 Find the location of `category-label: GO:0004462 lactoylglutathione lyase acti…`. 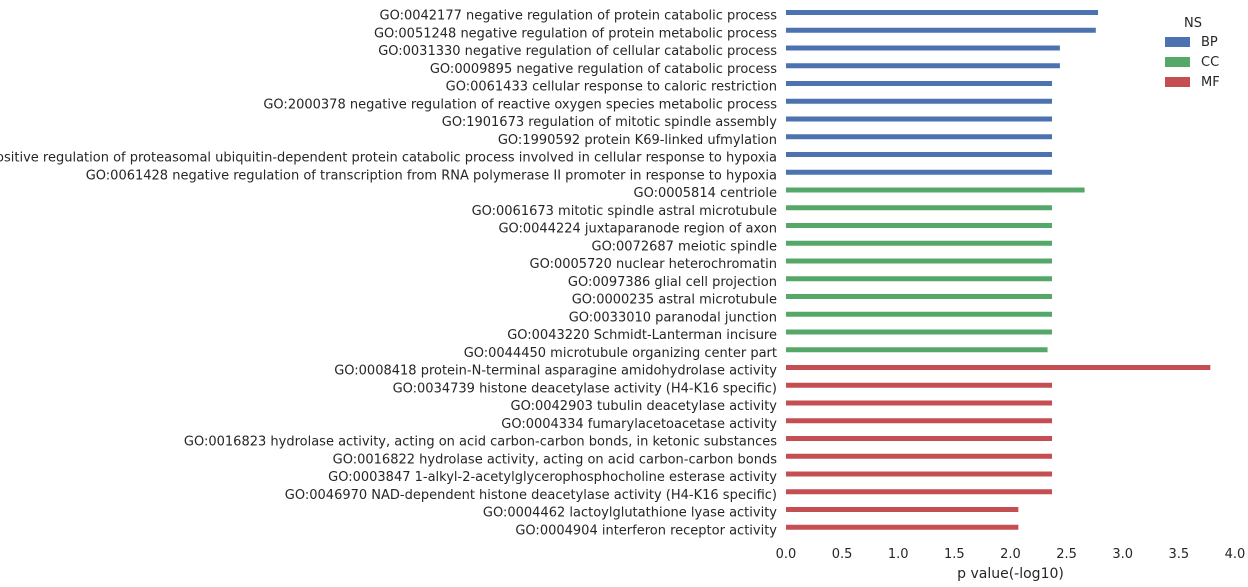

category-label: GO:0004462 lactoylglutathione lyase acti… is located at coordinates (630, 513).